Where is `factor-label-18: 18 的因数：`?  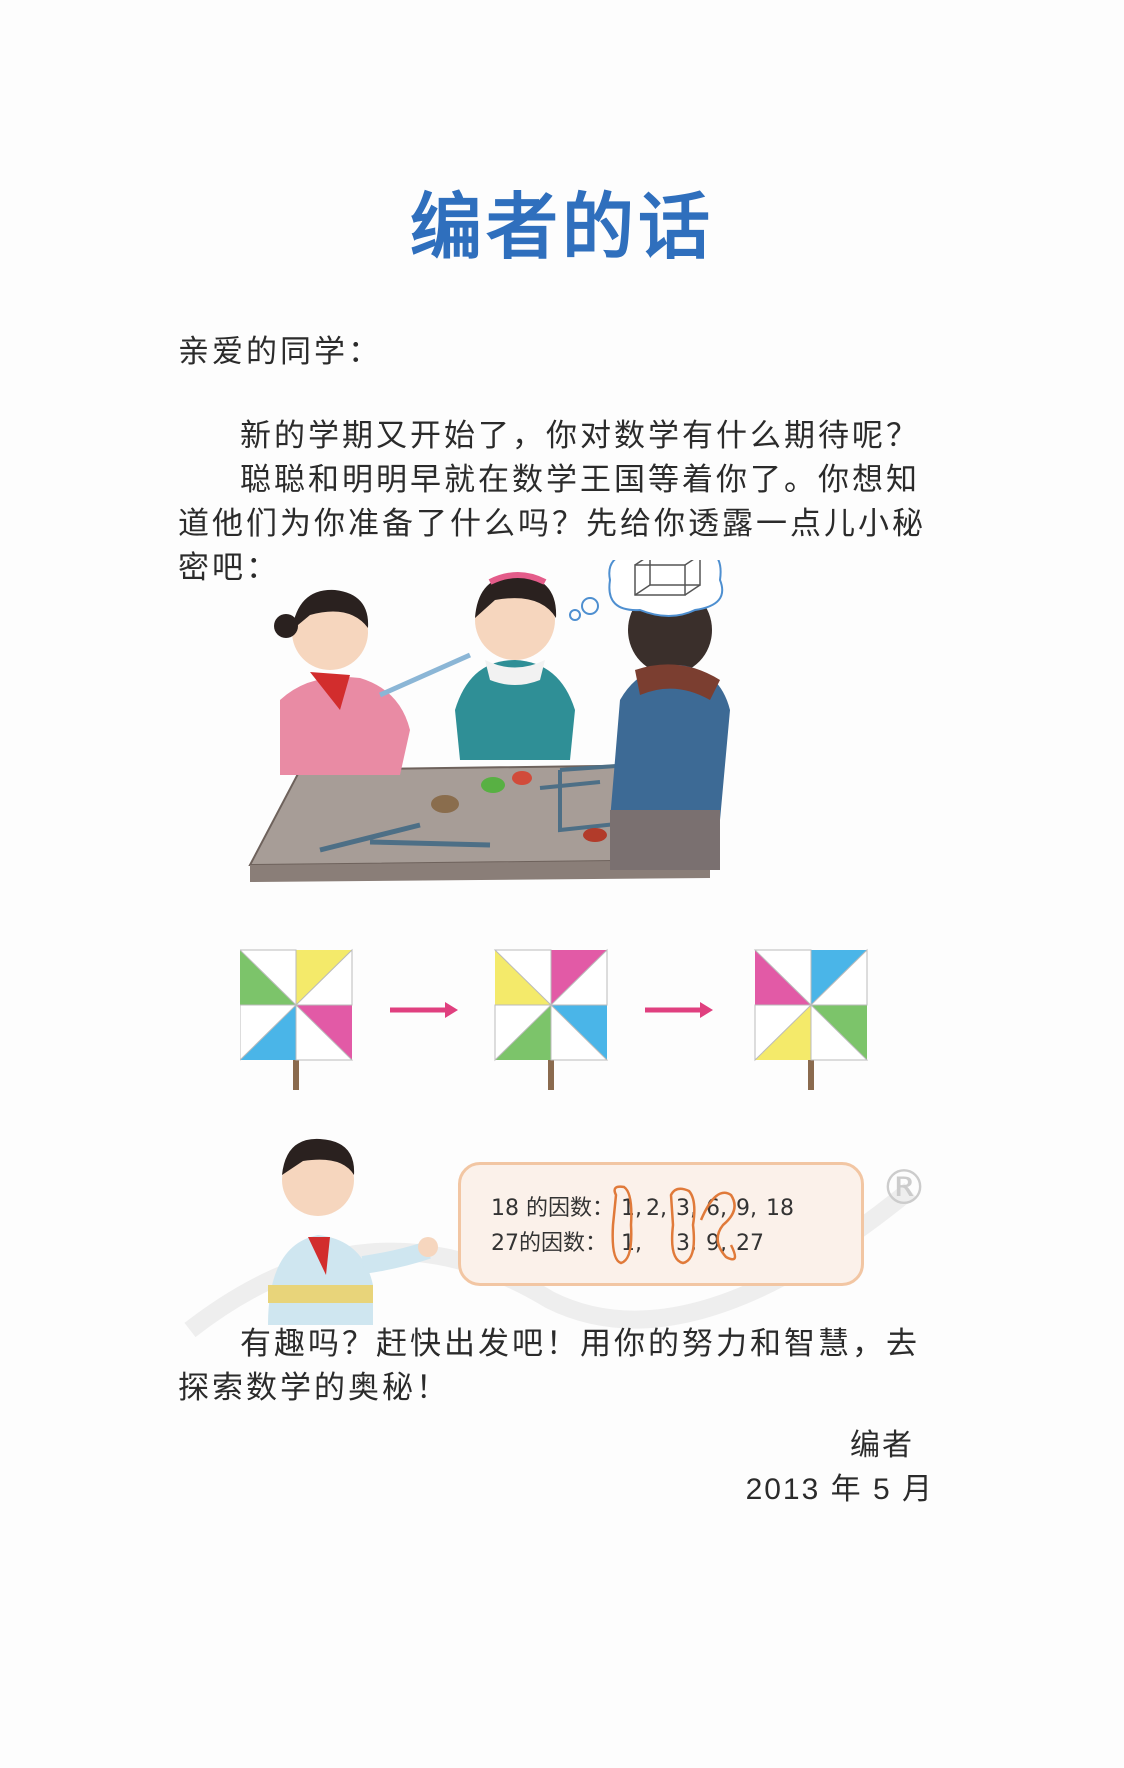
factor-label-18: 18 的因数： is located at coordinates (552, 1208).